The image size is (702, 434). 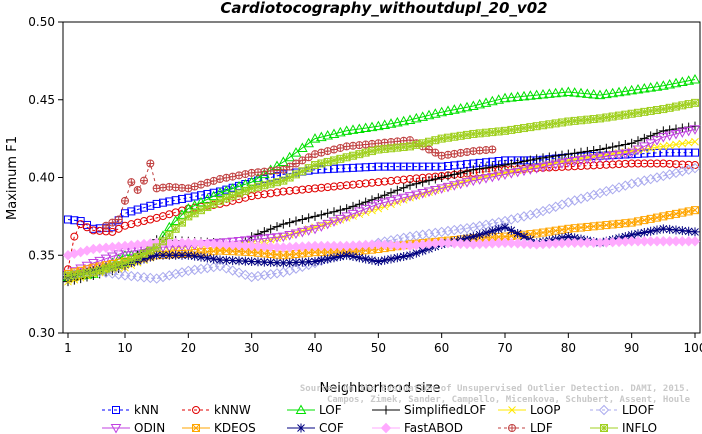 What do you see at coordinates (631, 348) in the screenshot?
I see `x-tick-label: 90` at bounding box center [631, 348].